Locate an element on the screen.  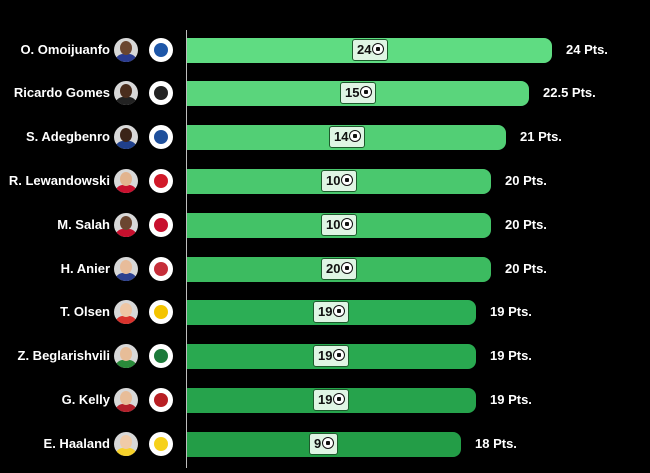
goals-label: 14 is located at coordinates (347, 137).